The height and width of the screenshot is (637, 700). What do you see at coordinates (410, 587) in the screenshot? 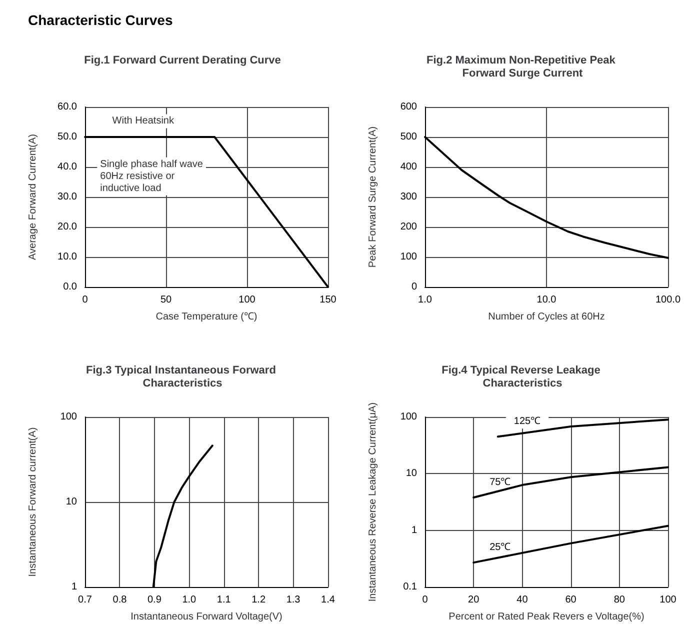
I see `y-tick-label: 0.1` at bounding box center [410, 587].